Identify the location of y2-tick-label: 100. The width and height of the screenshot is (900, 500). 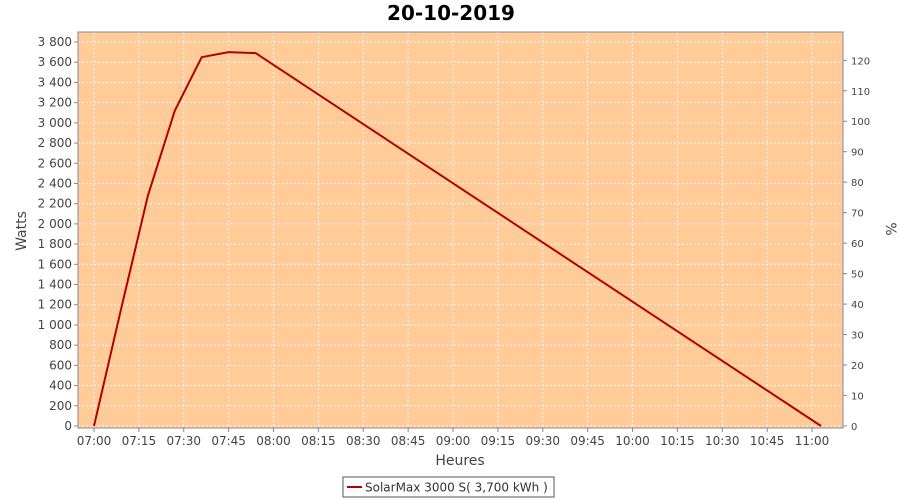
(860, 122).